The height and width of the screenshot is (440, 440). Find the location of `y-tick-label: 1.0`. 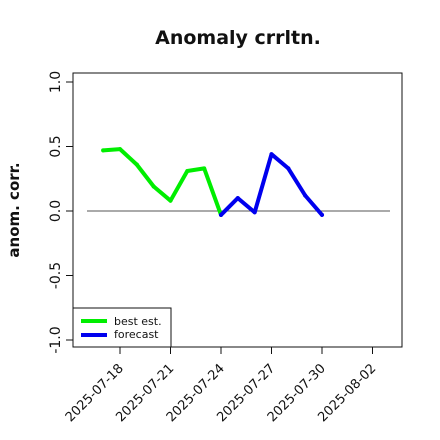

y-tick-label: 1.0 is located at coordinates (56, 82).